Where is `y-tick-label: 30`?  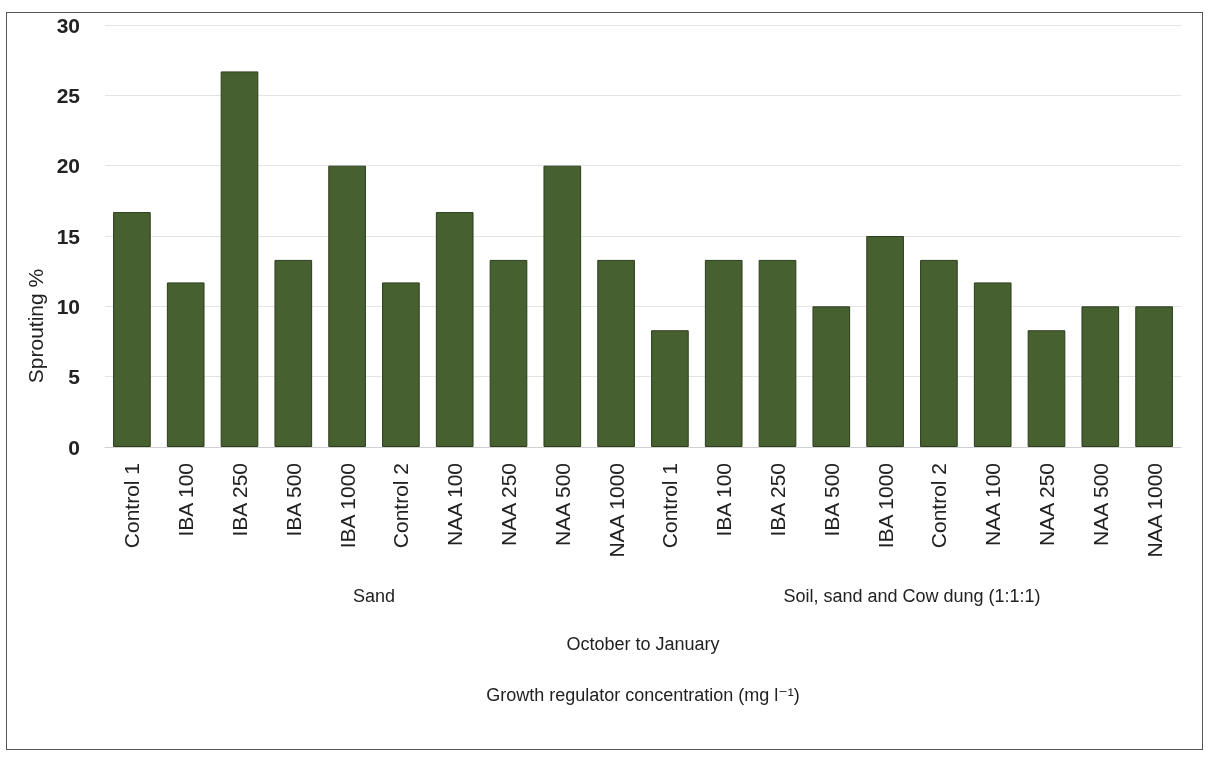 y-tick-label: 30 is located at coordinates (68, 25).